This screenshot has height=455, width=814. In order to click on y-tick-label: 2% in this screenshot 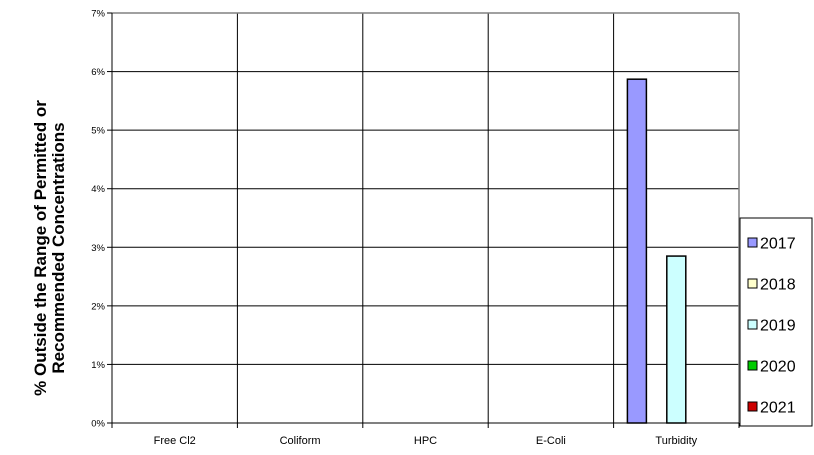, I will do `click(98, 306)`.